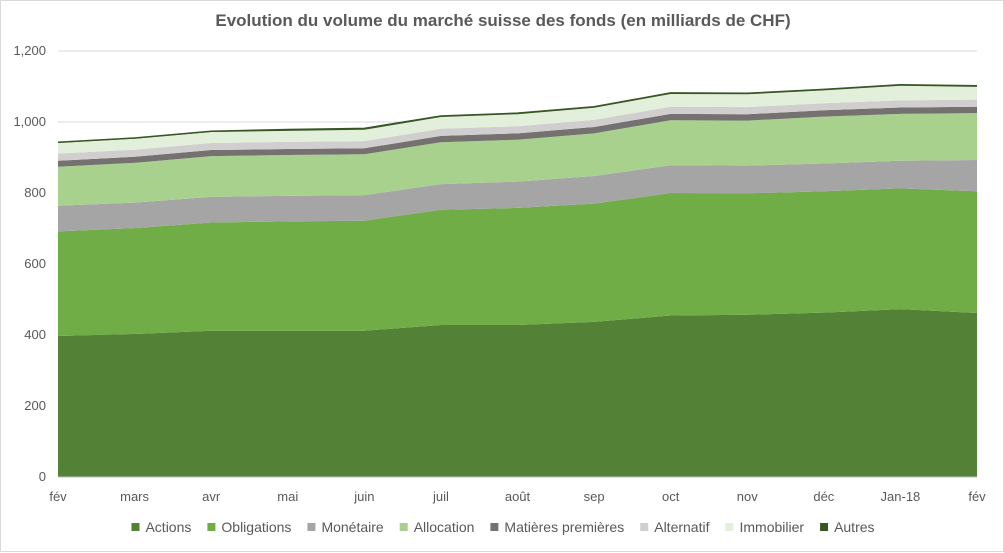  I want to click on area-immobilier, so click(517, 119).